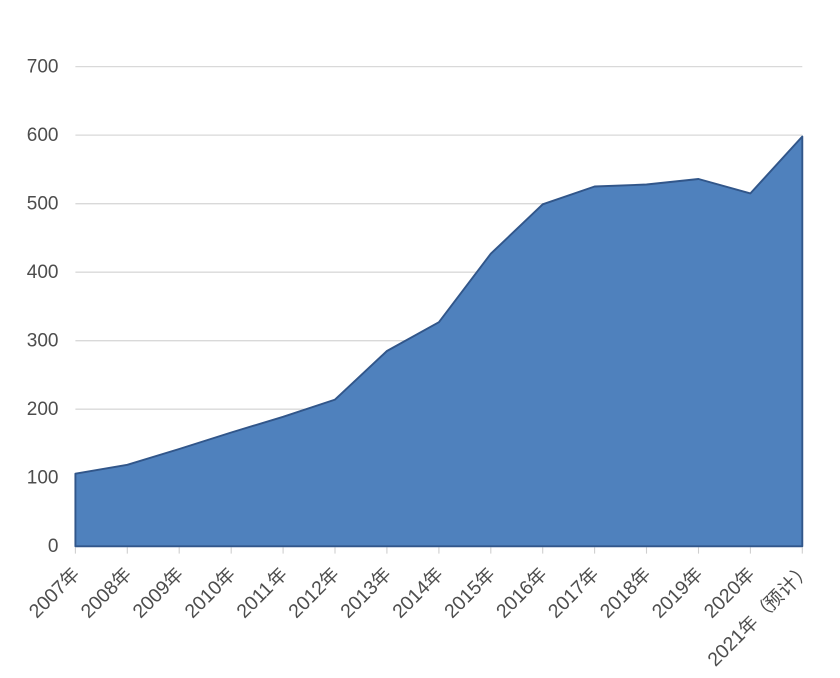 This screenshot has height=678, width=840. Describe the element at coordinates (43, 67) in the screenshot. I see `svg-text: 700` at that location.